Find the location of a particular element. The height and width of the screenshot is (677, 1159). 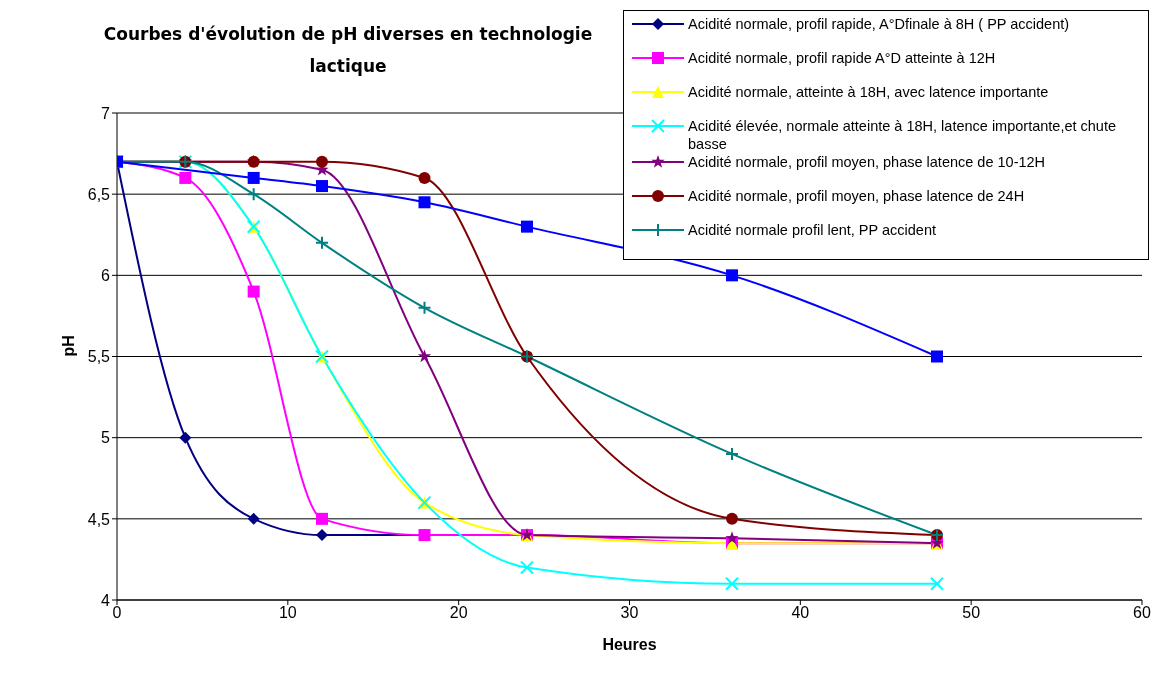

chart-title: Courbes d'évolution de pH diverses en technologie lactique is located at coordinates (348, 50).